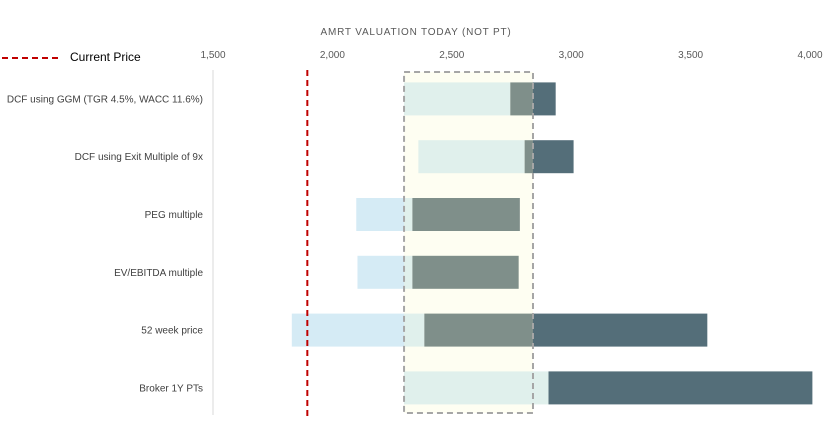 The height and width of the screenshot is (428, 838). What do you see at coordinates (174, 215) in the screenshot?
I see `category-label: PEG multiple` at bounding box center [174, 215].